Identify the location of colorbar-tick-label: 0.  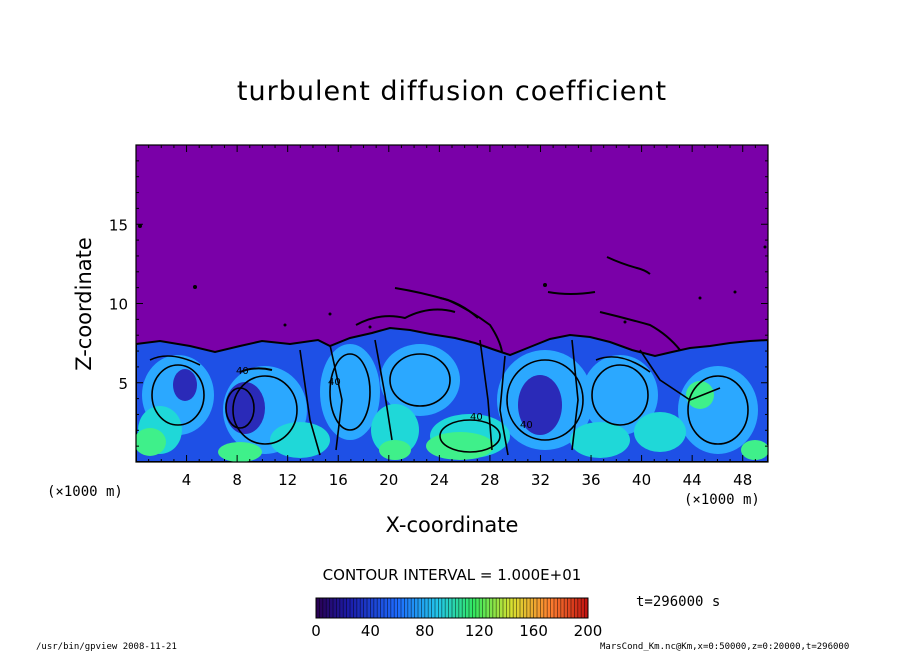
(316, 631).